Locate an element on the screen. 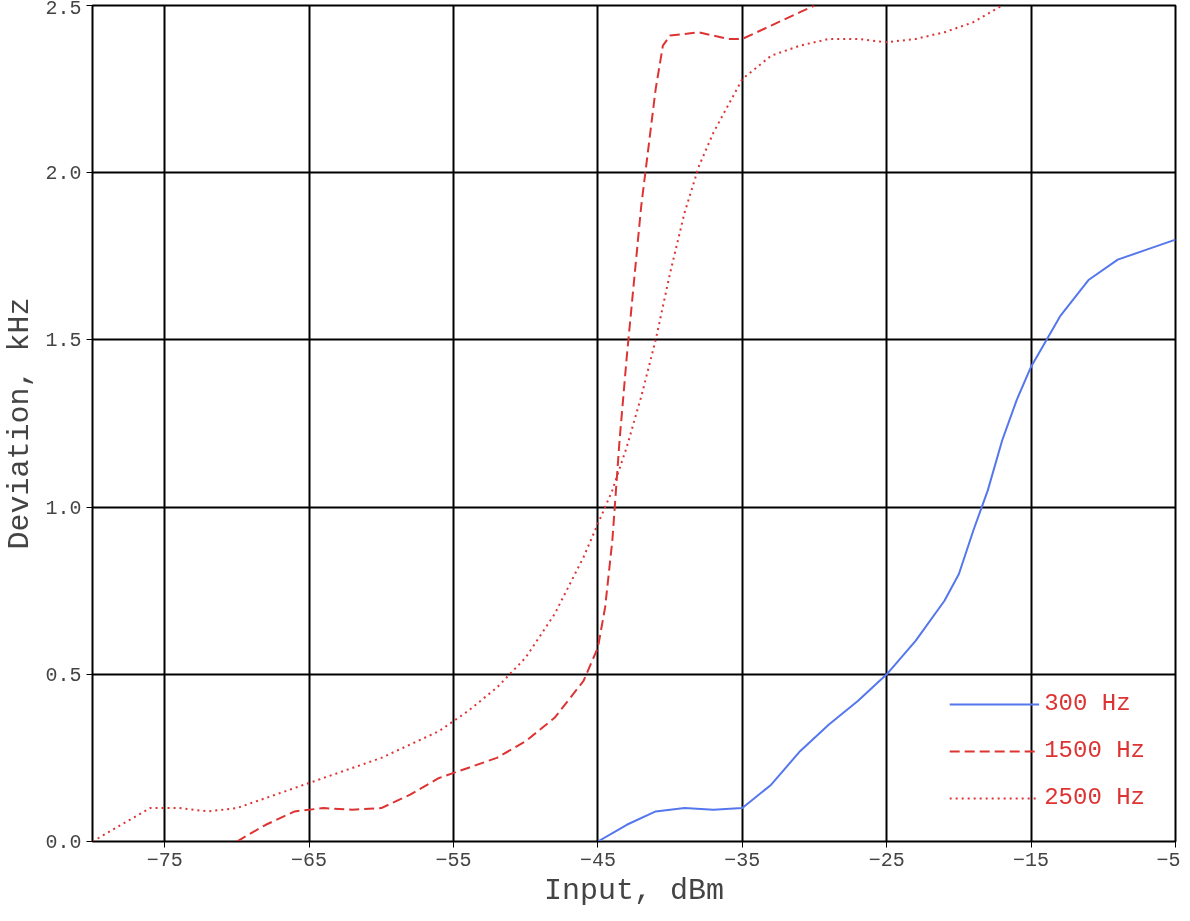 The height and width of the screenshot is (921, 1190). legend-label: 2500 Hz is located at coordinates (1094, 797).